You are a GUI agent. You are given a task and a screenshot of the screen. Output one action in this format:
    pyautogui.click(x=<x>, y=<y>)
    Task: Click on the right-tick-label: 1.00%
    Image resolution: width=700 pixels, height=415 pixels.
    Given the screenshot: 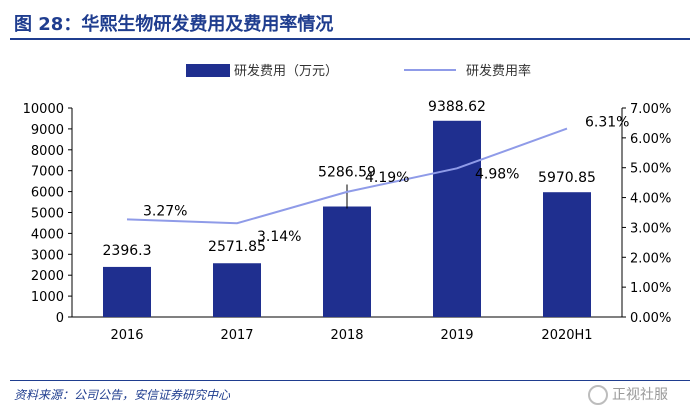 What is the action you would take?
    pyautogui.click(x=650, y=288)
    